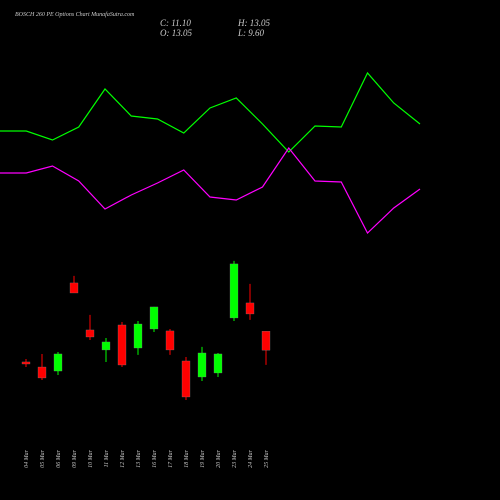 The height and width of the screenshot is (500, 500). I want to click on x-tick-label: 20 Mar, so click(219, 458).